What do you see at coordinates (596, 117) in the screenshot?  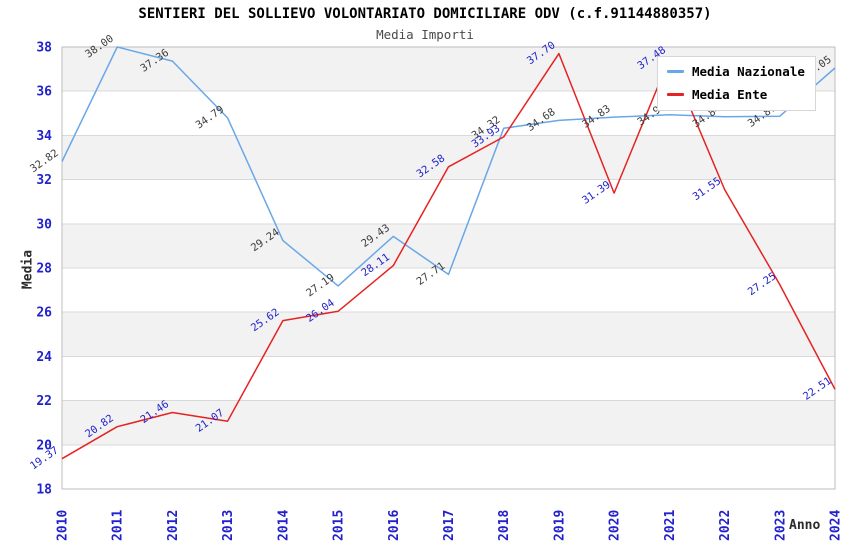 I see `svg-text: 34.83` at bounding box center [596, 117].